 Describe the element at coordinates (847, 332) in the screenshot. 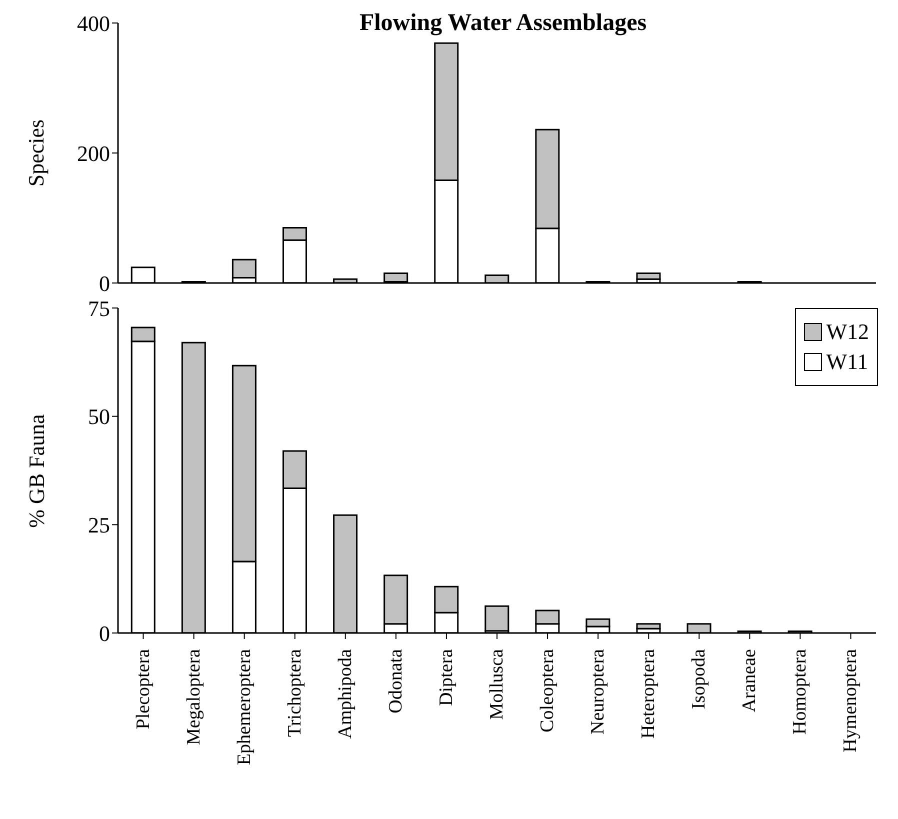

I see `legend-label: W12` at that location.